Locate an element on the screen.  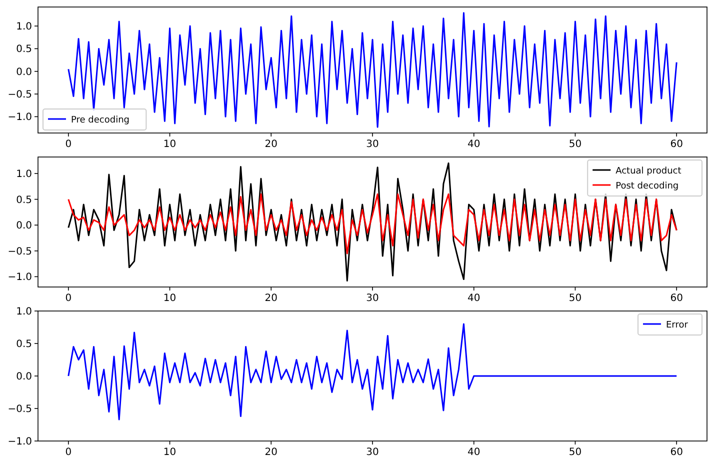
legend-label: Post decoding is located at coordinates (647, 187).